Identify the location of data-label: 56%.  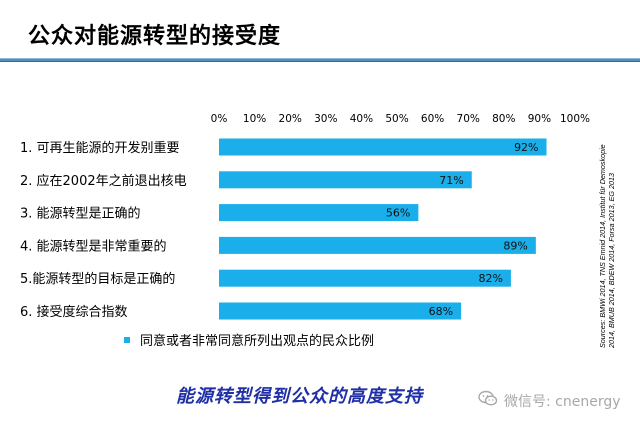
(398, 213).